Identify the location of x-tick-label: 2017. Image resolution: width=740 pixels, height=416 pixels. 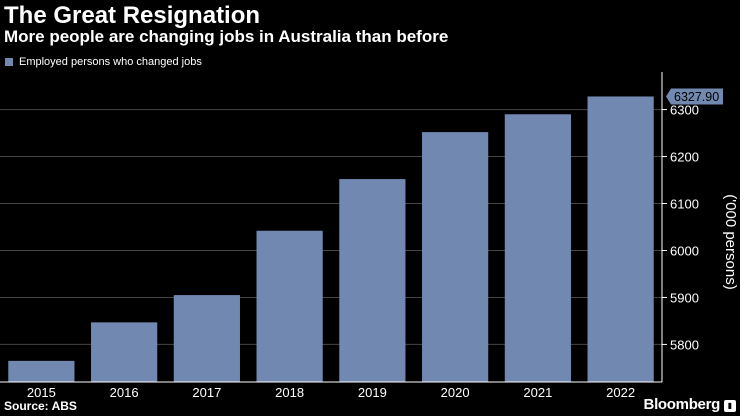
(206, 392).